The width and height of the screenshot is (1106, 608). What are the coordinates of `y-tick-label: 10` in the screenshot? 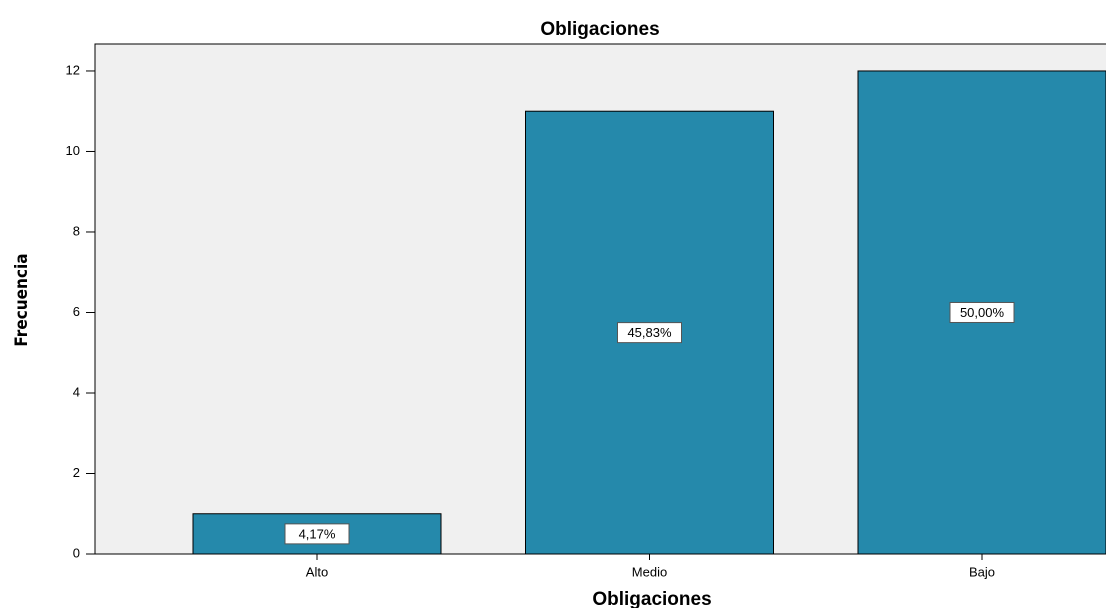 It's located at (73, 150).